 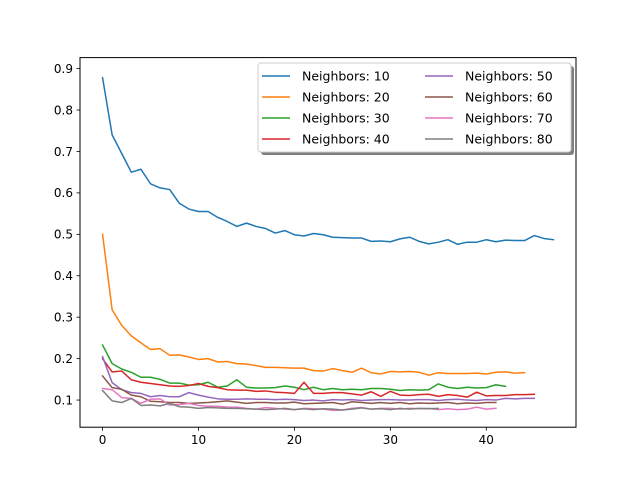 What do you see at coordinates (509, 118) in the screenshot?
I see `legend-label-7: Neighbors: 70` at bounding box center [509, 118].